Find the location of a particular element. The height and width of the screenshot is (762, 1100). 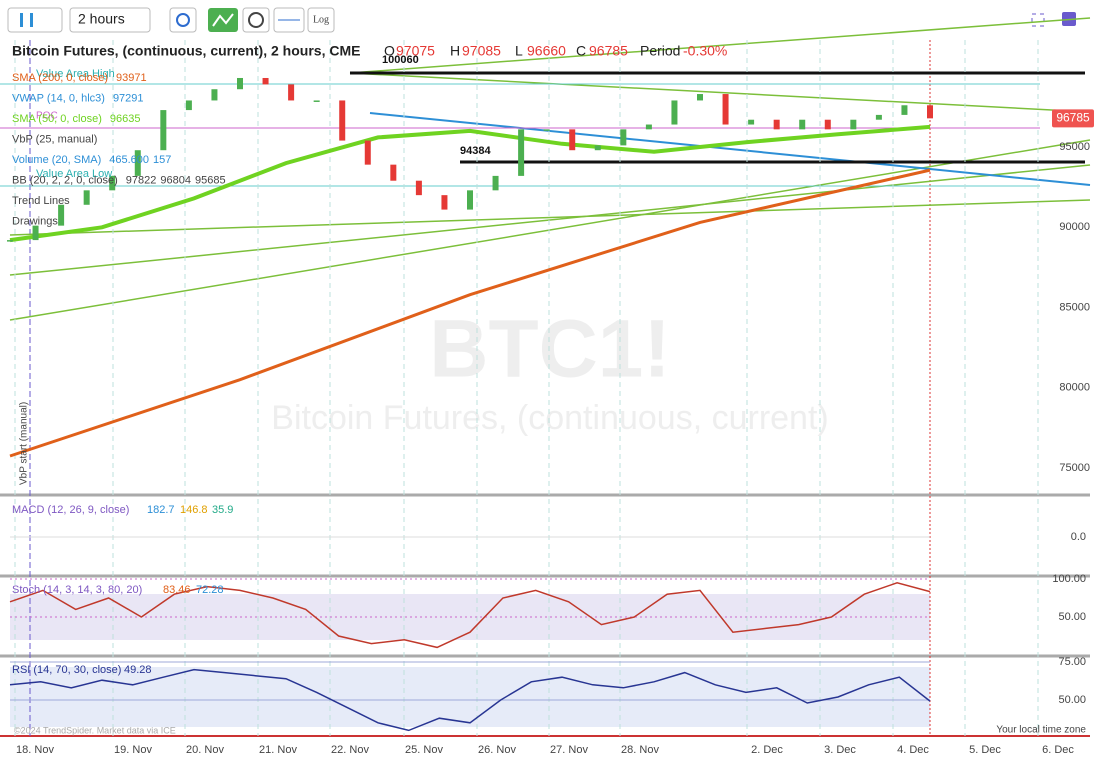

date-label: 18. Nov is located at coordinates (35, 750).